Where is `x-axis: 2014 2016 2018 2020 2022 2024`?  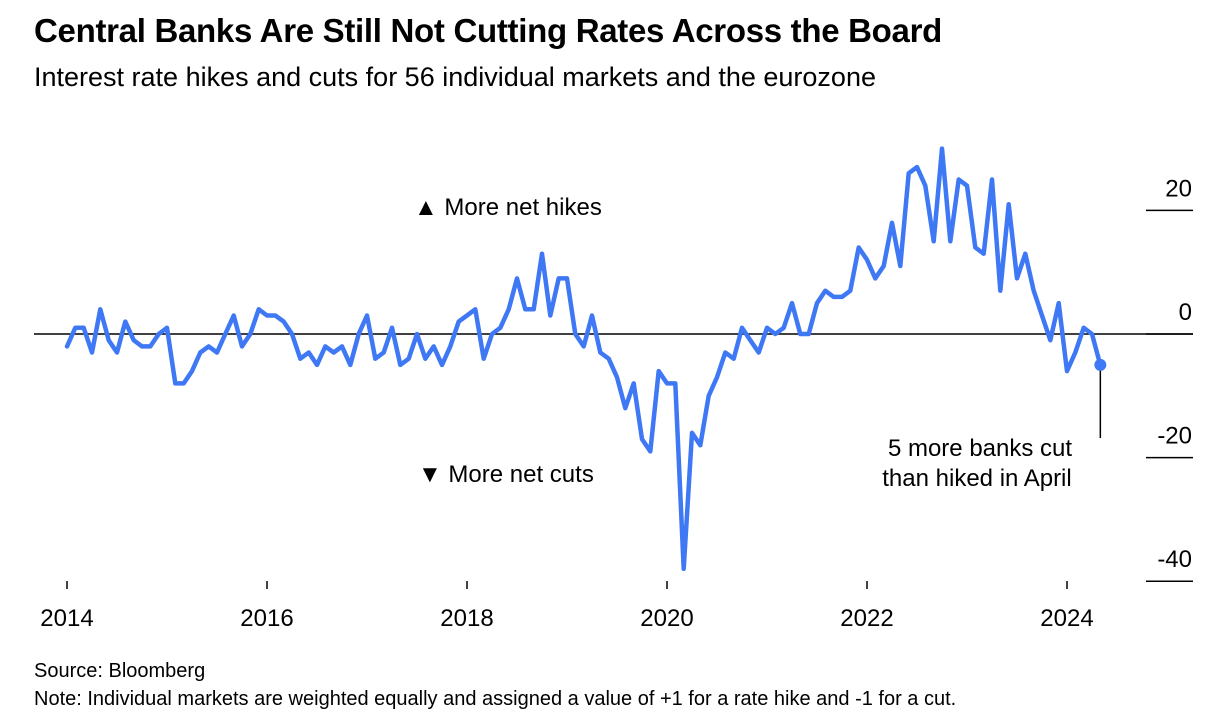
x-axis: 2014 2016 2018 2020 2022 2024 is located at coordinates (567, 606).